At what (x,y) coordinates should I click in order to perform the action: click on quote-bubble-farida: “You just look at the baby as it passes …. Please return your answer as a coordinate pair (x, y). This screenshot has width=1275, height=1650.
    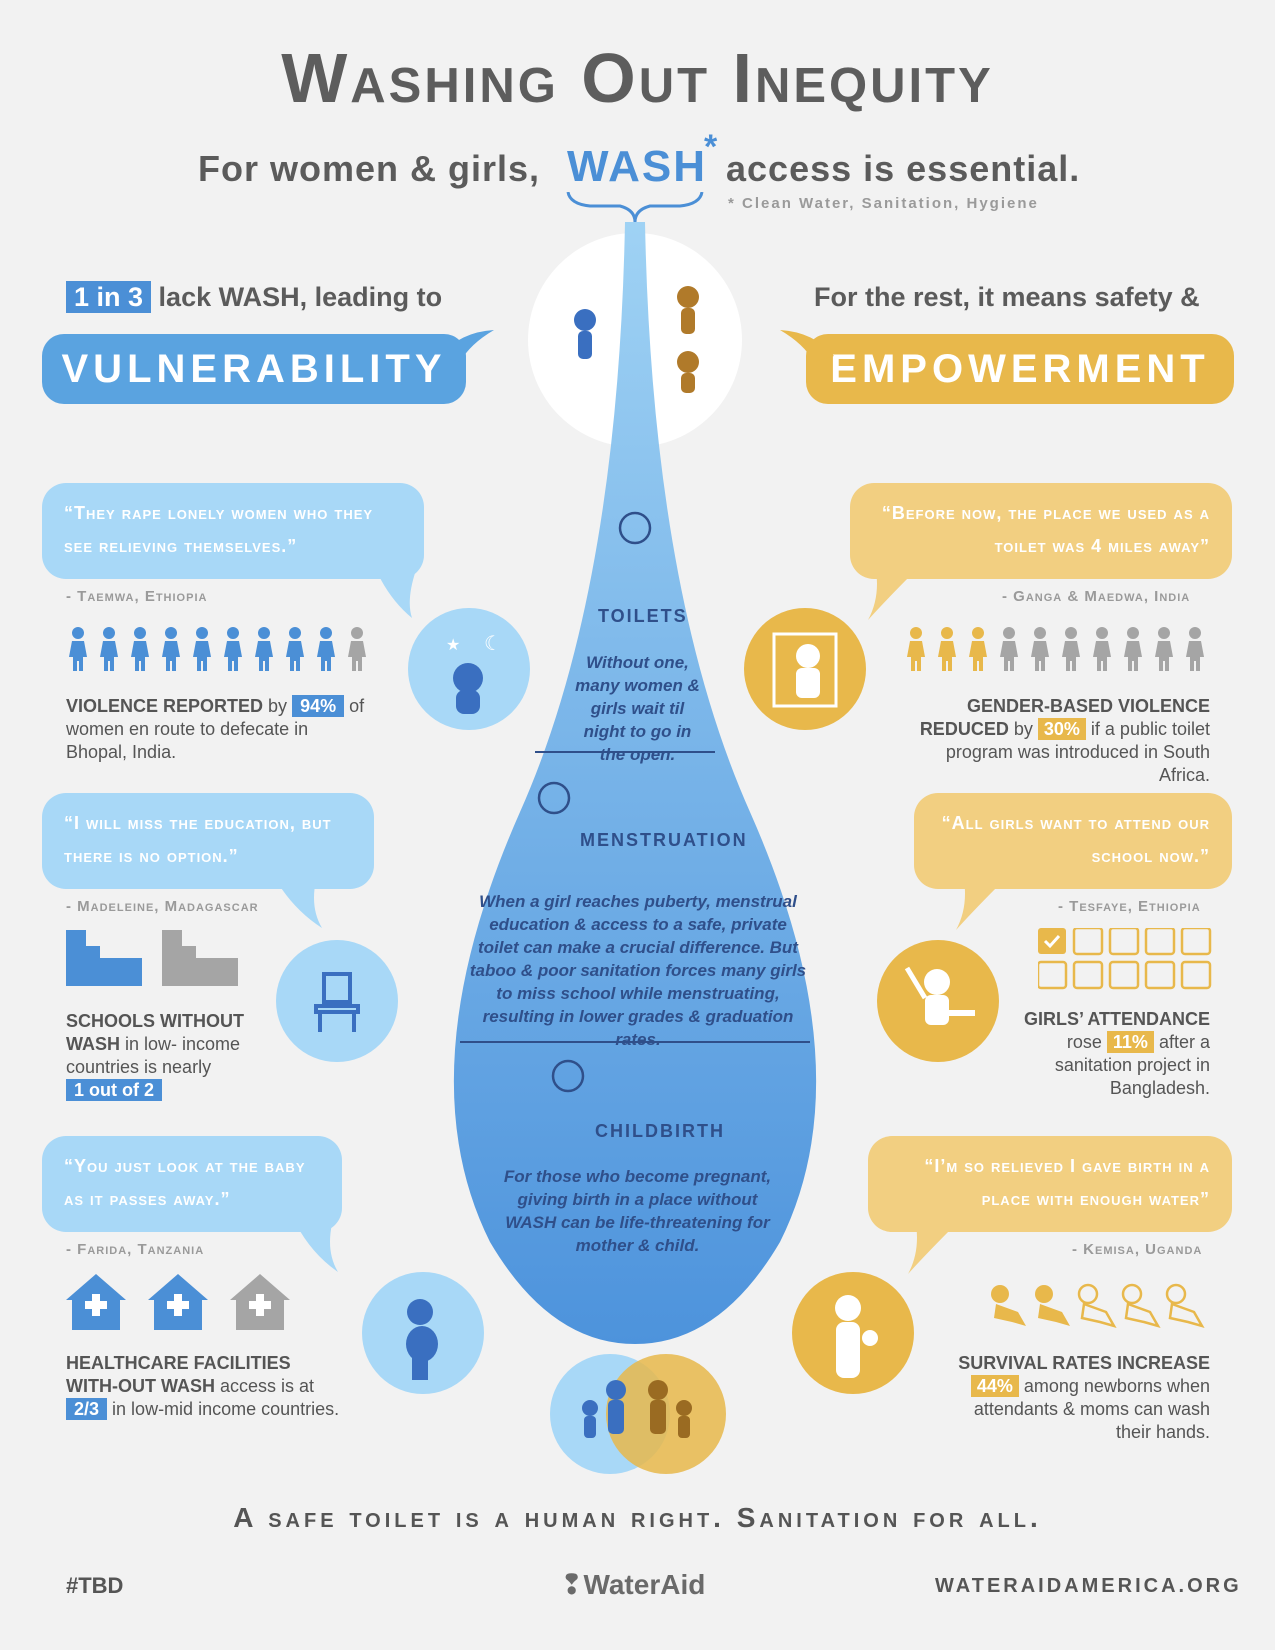
    Looking at the image, I should click on (192, 1184).